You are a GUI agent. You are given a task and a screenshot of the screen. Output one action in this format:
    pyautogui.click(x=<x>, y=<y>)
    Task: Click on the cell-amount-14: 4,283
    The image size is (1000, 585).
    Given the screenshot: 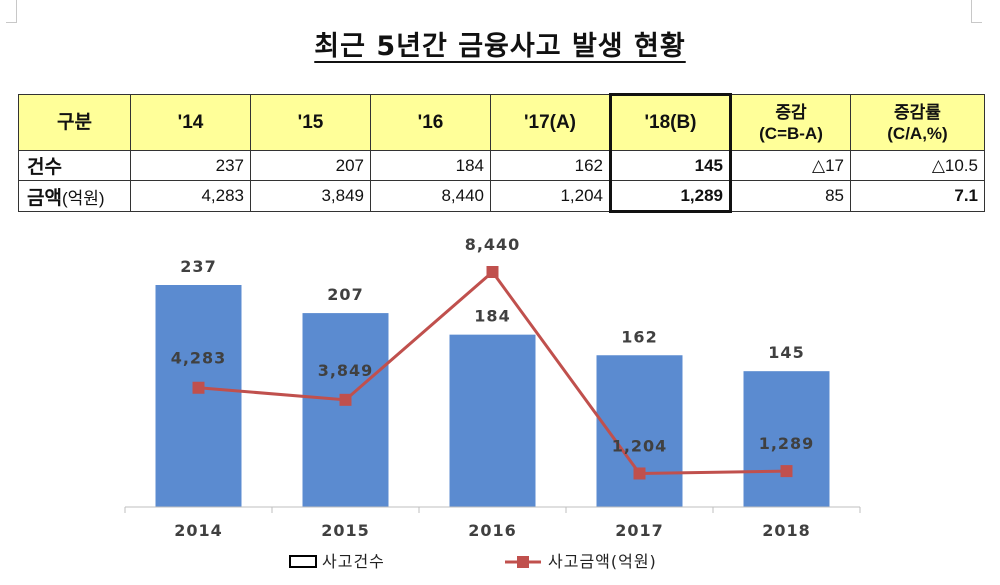 What is the action you would take?
    pyautogui.click(x=190, y=196)
    